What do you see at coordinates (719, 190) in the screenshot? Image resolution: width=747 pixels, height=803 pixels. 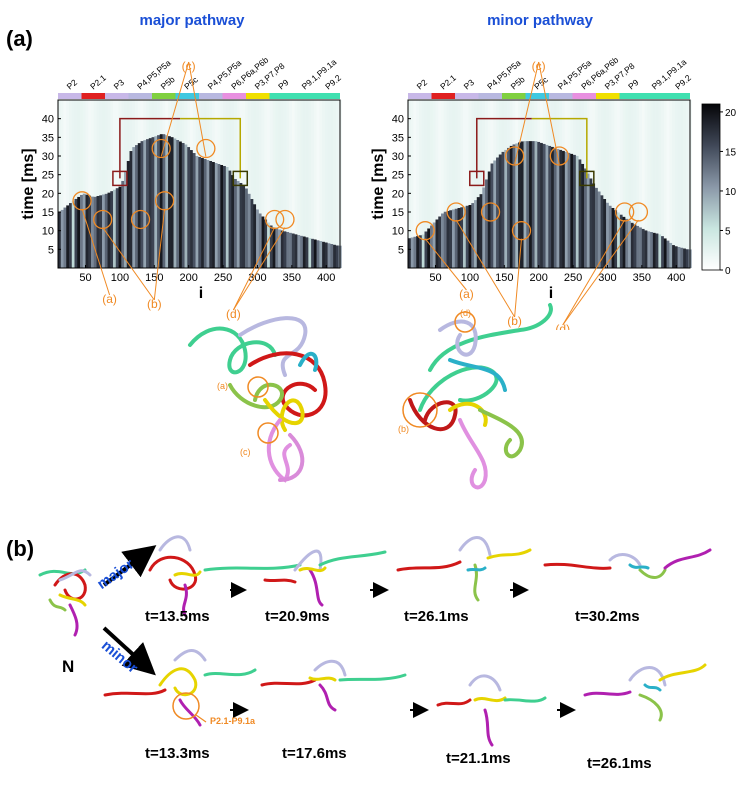 I see `colorbar: 0 5 10 15 20` at bounding box center [719, 190].